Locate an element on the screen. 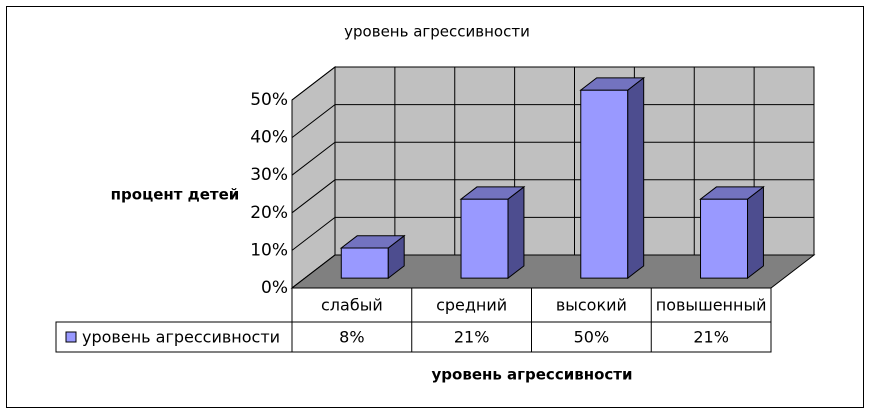  data-label: 8% is located at coordinates (351, 337).